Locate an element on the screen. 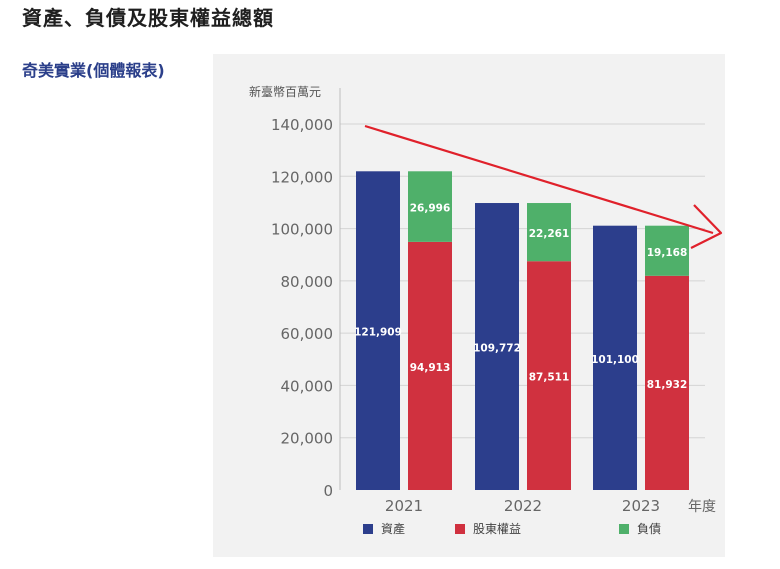 The height and width of the screenshot is (569, 780). data-label-liabilities: 26,996 is located at coordinates (430, 209).